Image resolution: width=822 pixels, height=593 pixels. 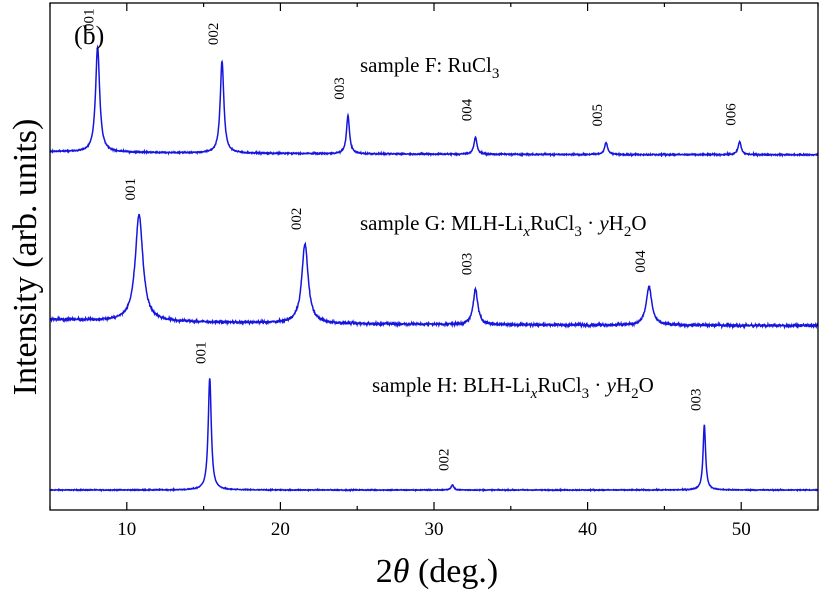 What do you see at coordinates (89, 35) in the screenshot?
I see `panel-label: (b)` at bounding box center [89, 35].